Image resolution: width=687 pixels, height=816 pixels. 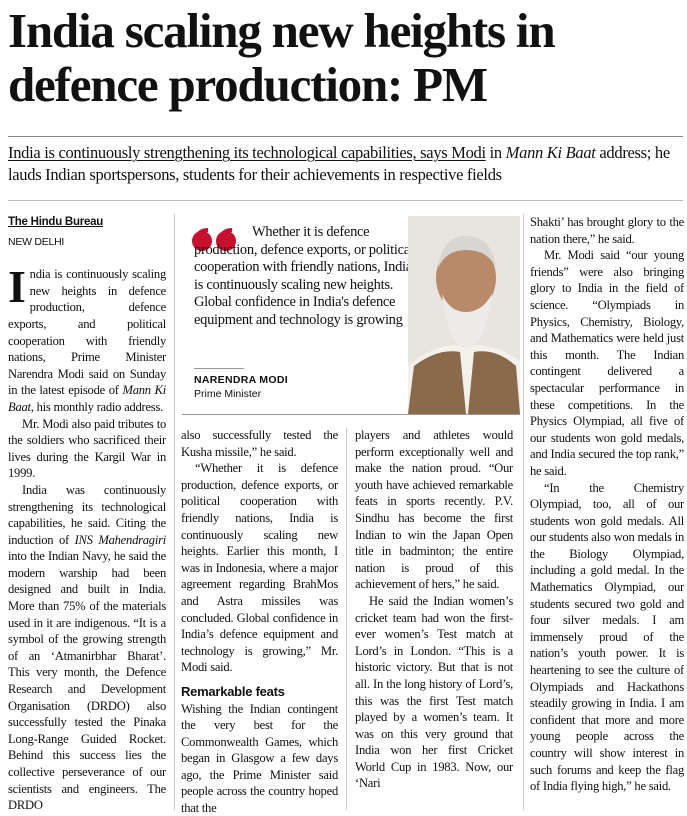 What do you see at coordinates (241, 380) in the screenshot?
I see `quote-name: NARENDRA MODI` at bounding box center [241, 380].